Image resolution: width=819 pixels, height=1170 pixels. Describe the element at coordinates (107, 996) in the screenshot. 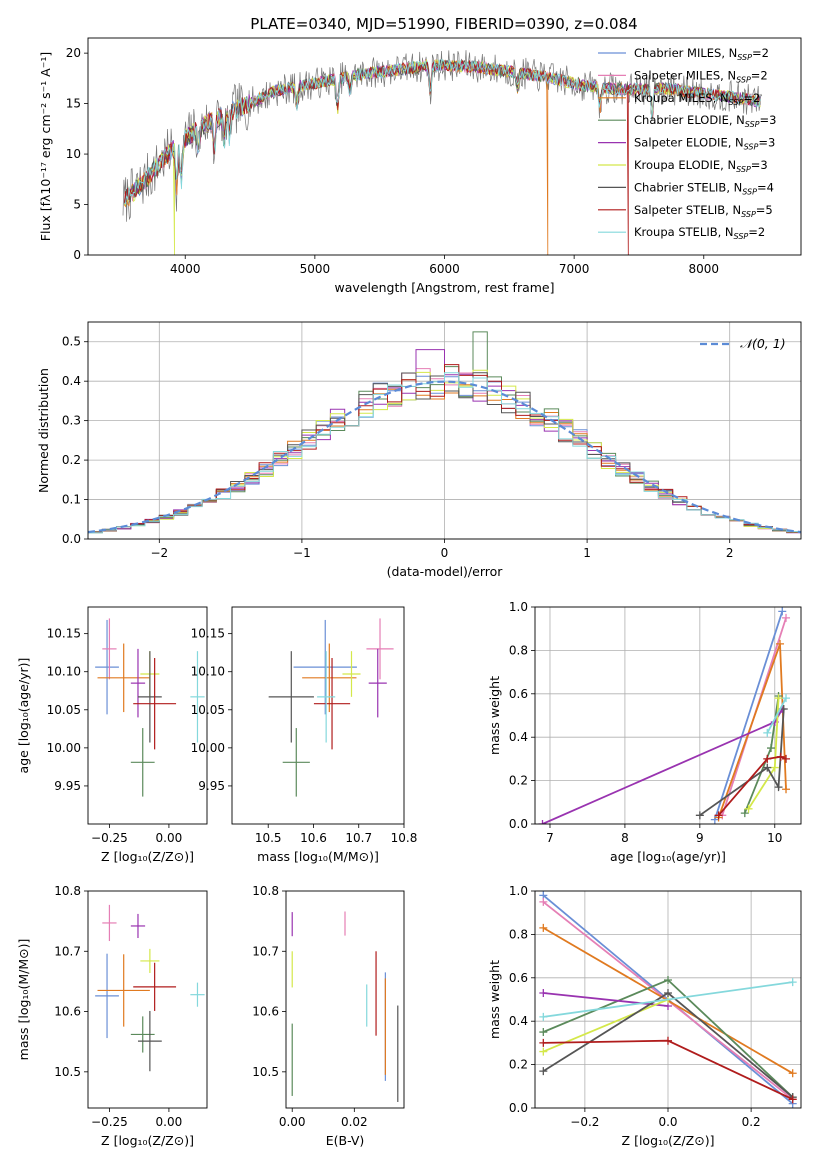

I see `mass-vs-z-point-chabrier-miles` at that location.